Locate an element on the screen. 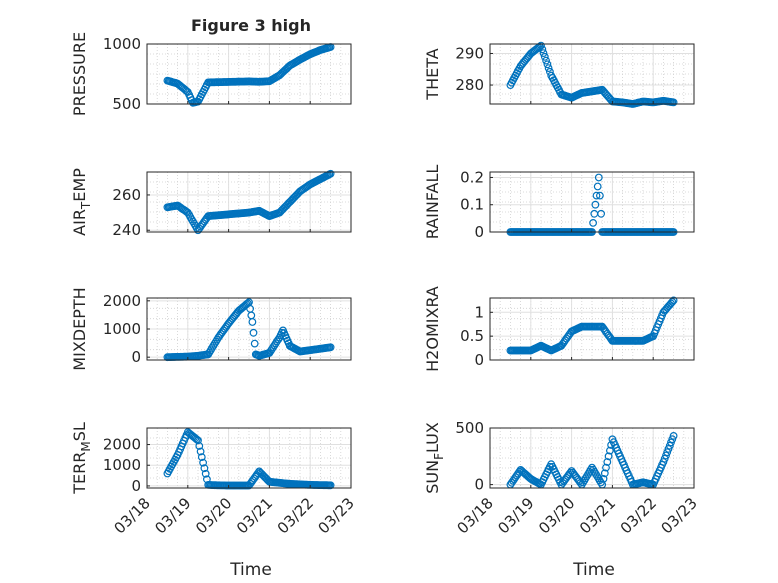 This screenshot has width=778, height=583. y-axis-label: H2OMIXRA is located at coordinates (432, 329).